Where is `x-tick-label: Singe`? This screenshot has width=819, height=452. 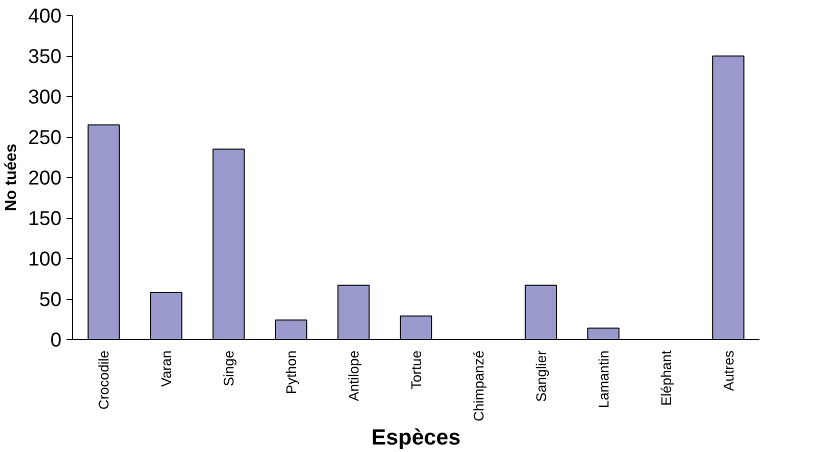
x-tick-label: Singe is located at coordinates (228, 368).